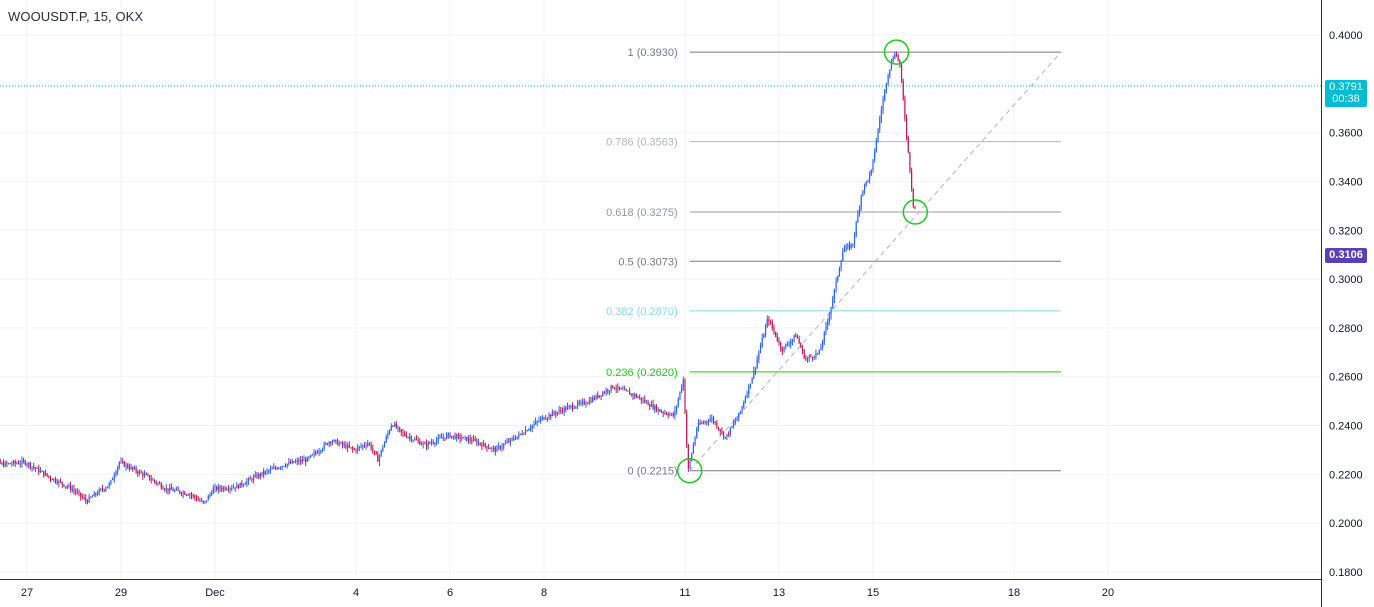 This screenshot has height=607, width=1374. Describe the element at coordinates (1346, 524) in the screenshot. I see `price-tick-label: 0.2000` at that location.